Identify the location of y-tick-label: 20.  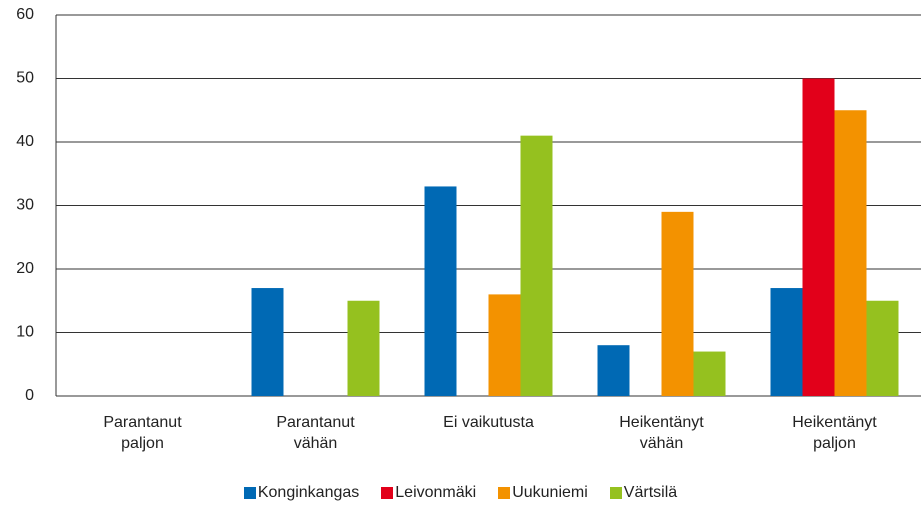
(25, 268).